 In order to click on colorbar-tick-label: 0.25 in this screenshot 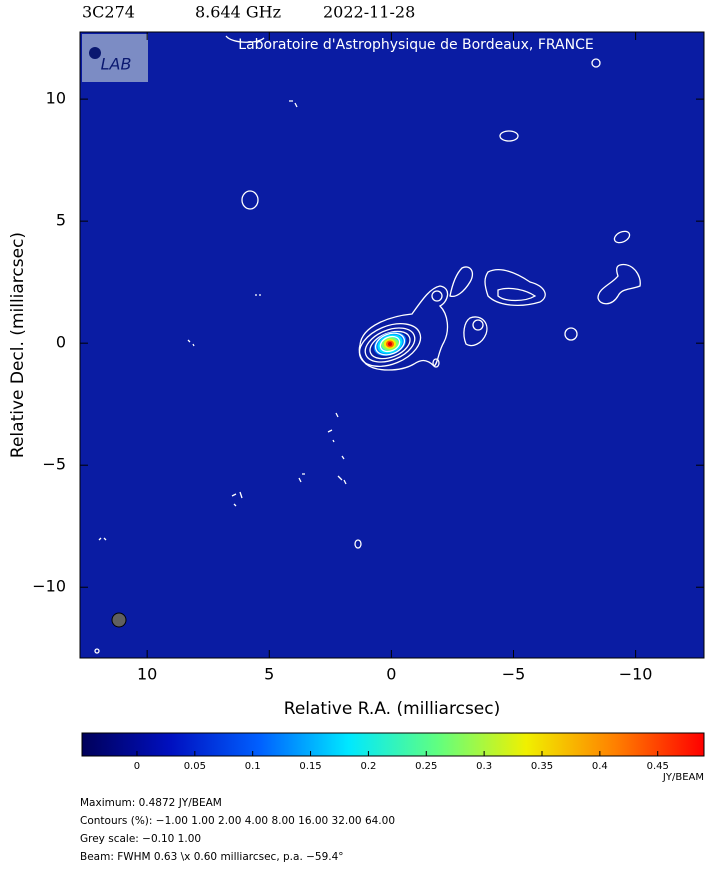, I will do `click(426, 766)`.